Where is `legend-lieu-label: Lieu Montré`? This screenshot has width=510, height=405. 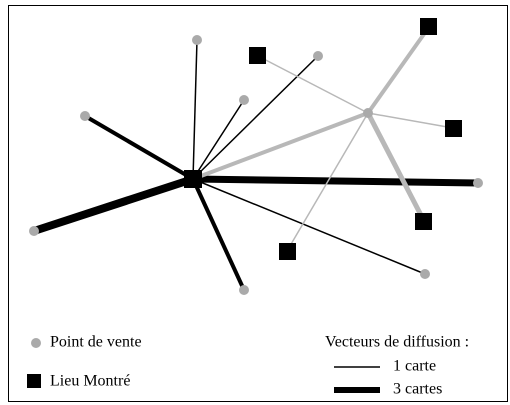
legend-lieu-label: Lieu Montré is located at coordinates (90, 381).